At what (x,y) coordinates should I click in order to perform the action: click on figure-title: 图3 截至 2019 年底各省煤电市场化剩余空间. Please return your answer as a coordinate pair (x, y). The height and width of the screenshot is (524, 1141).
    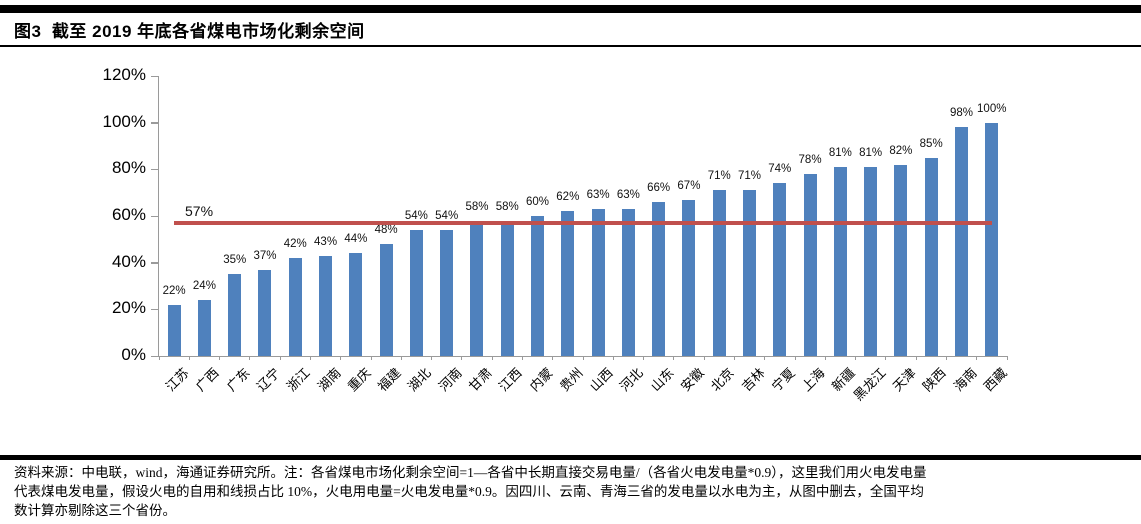
    Looking at the image, I should click on (189, 31).